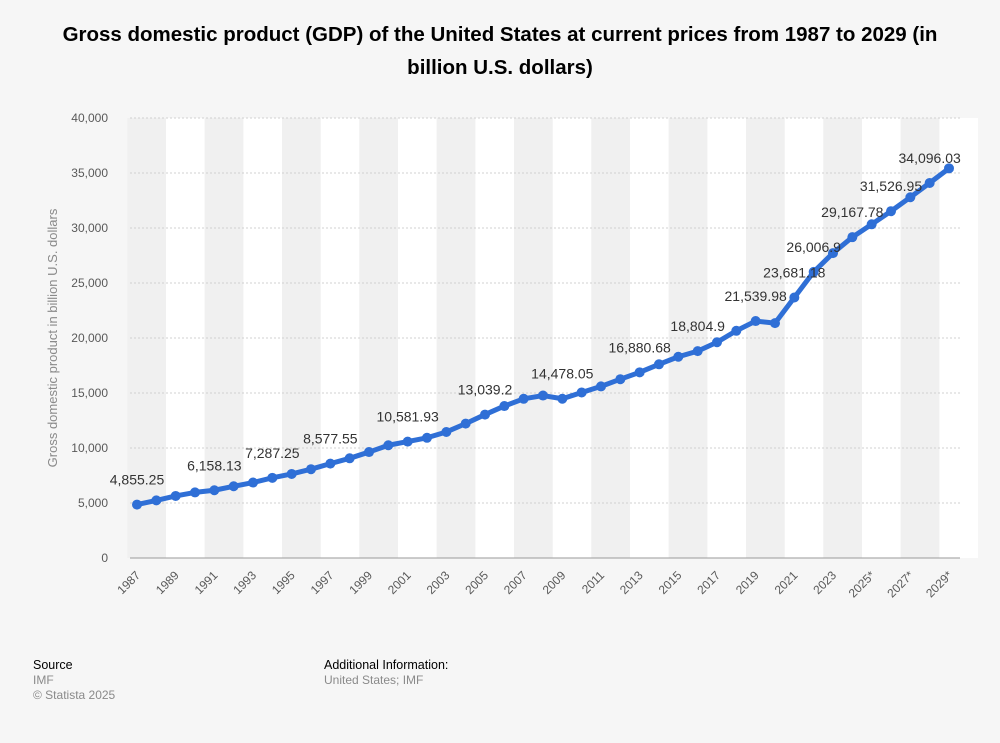 The width and height of the screenshot is (1000, 743). What do you see at coordinates (89, 173) in the screenshot?
I see `y-tick-label: 35,000` at bounding box center [89, 173].